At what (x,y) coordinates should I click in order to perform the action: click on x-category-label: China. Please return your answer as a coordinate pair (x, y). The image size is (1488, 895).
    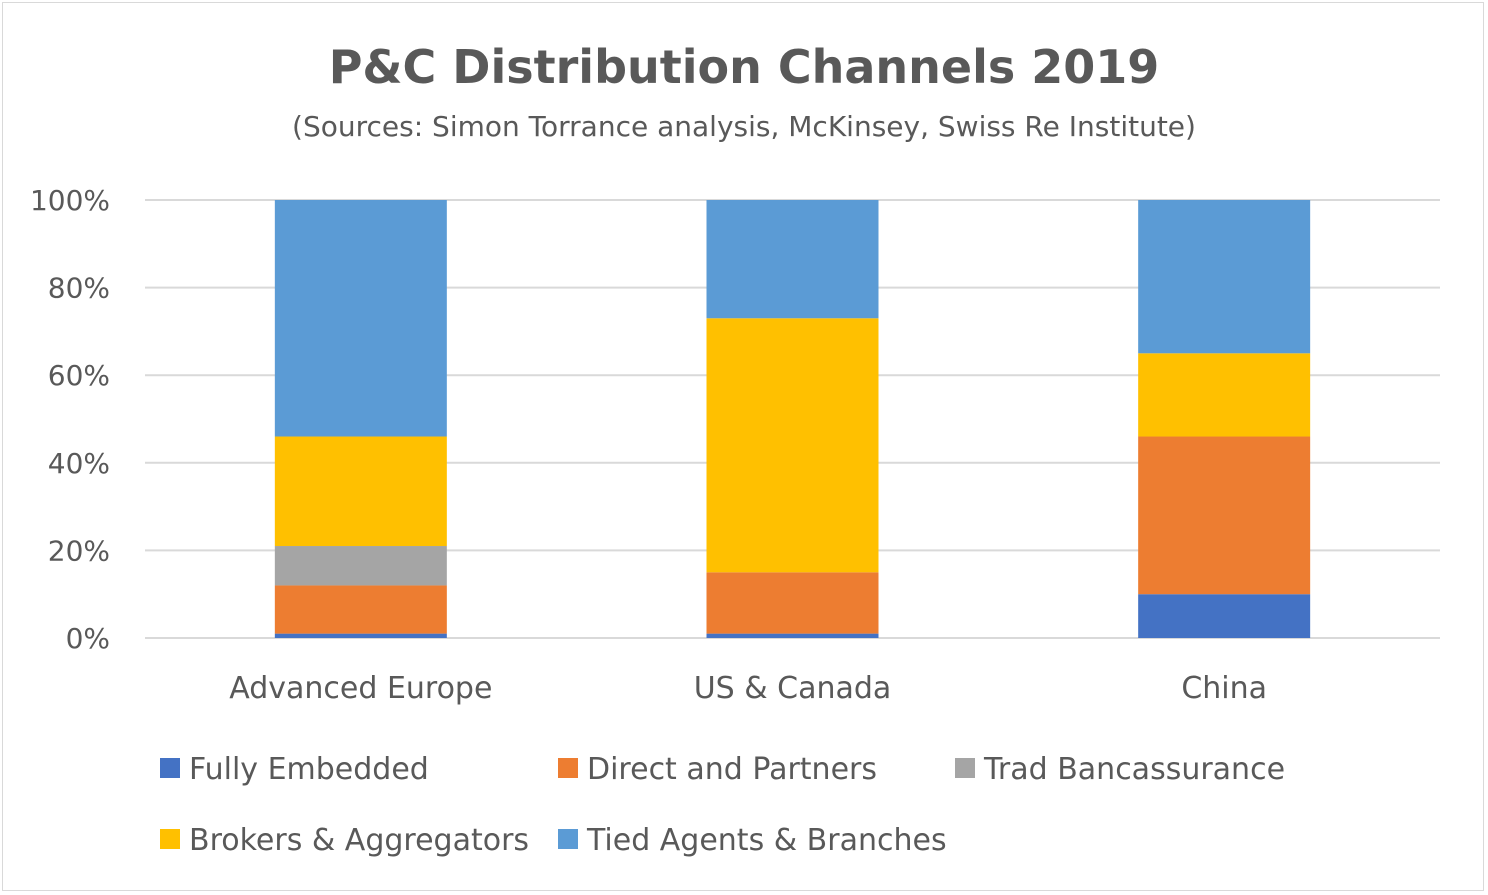
    Looking at the image, I should click on (1224, 688).